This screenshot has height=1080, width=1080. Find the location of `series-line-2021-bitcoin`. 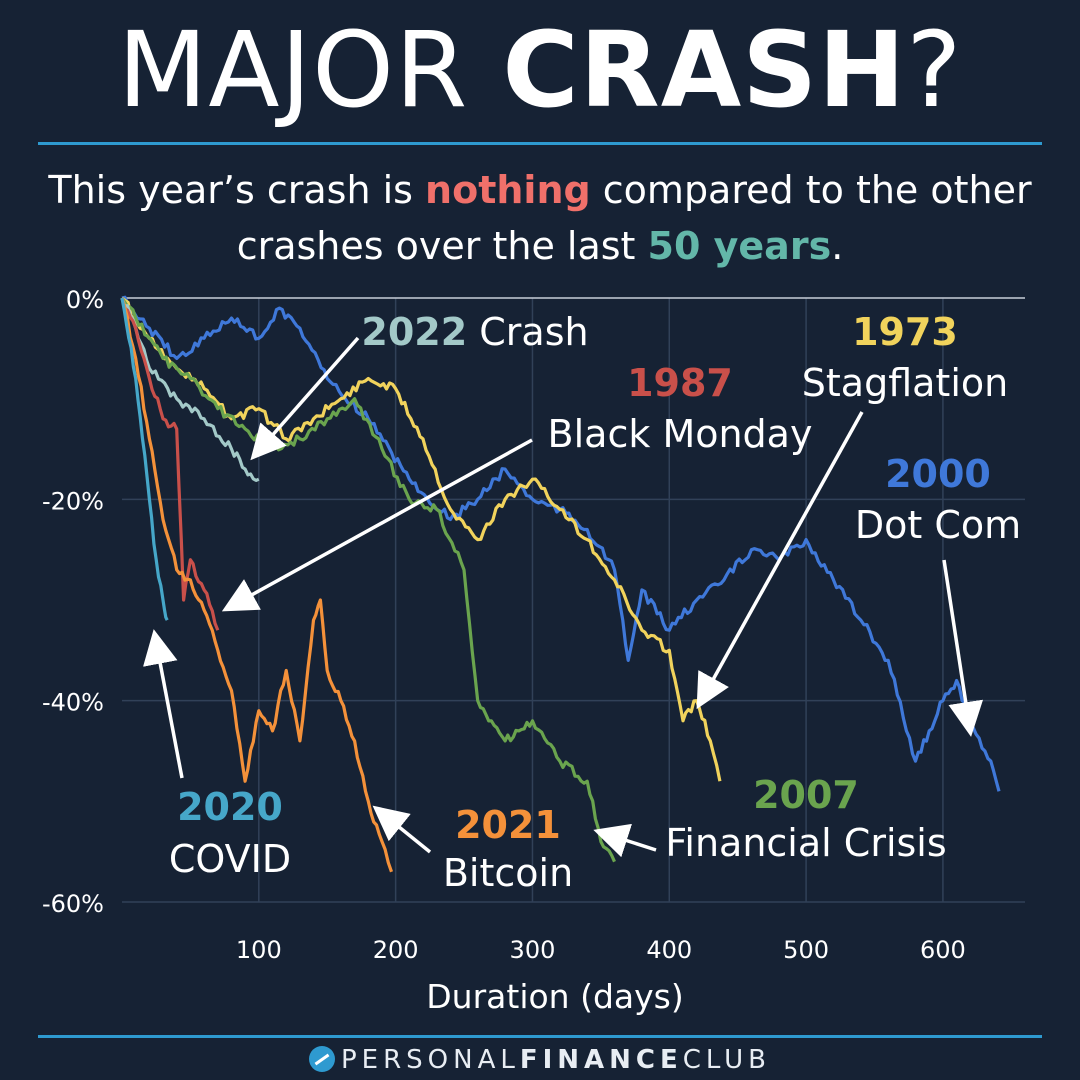

series-line-2021-bitcoin is located at coordinates (257, 585).